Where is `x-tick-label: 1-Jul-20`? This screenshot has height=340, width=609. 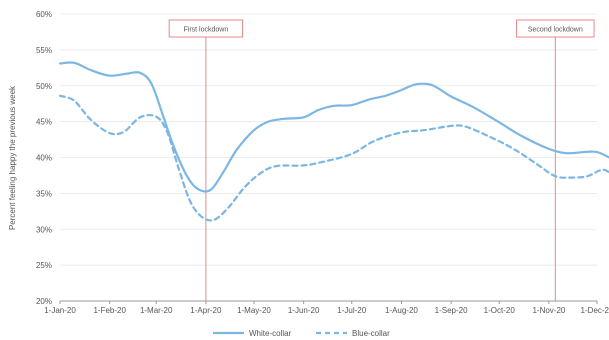 x-tick-label: 1-Jul-20 is located at coordinates (351, 310).